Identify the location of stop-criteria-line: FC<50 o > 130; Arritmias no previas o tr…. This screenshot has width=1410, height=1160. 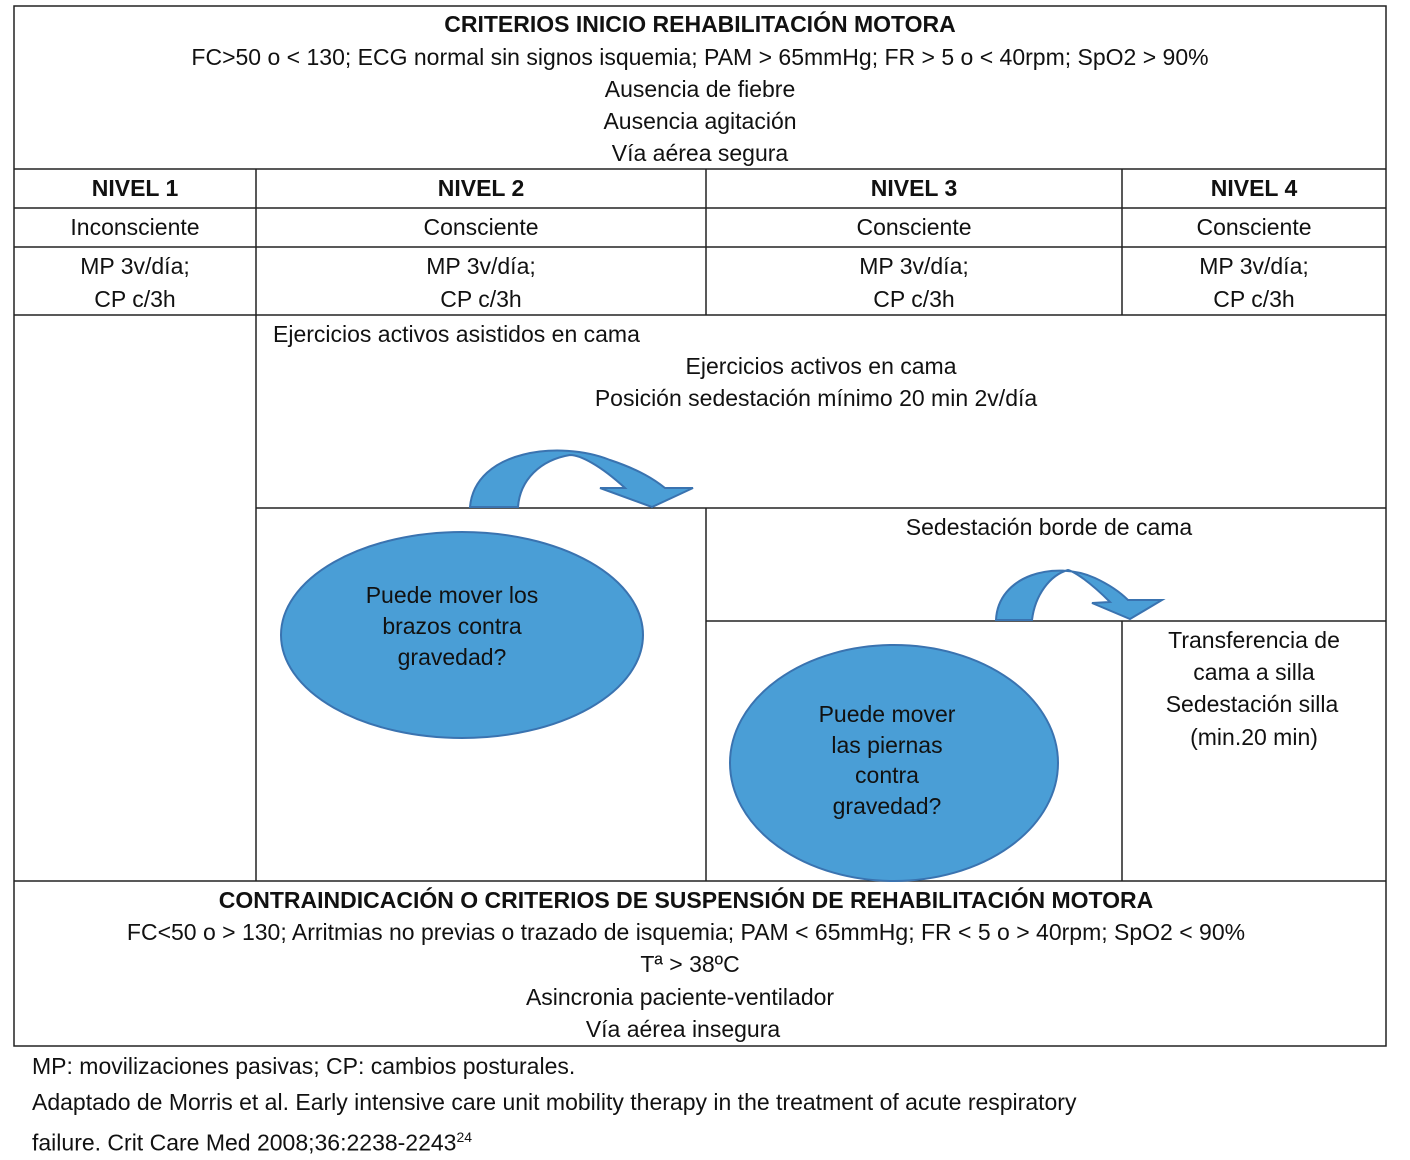
(686, 932).